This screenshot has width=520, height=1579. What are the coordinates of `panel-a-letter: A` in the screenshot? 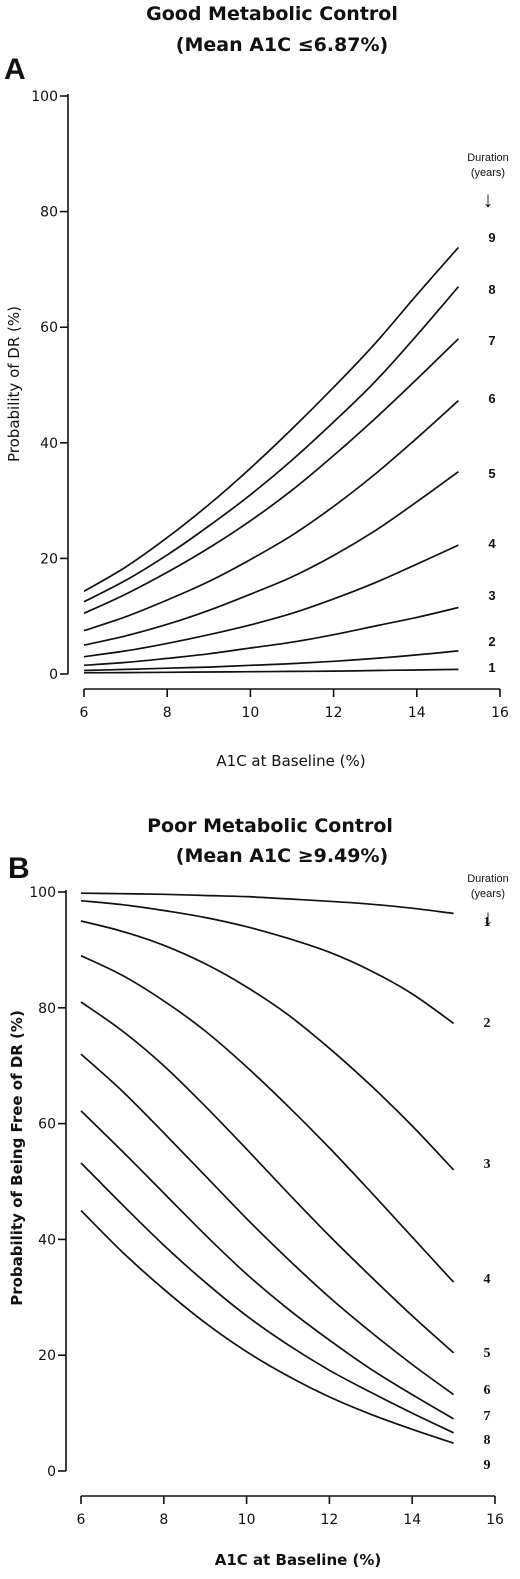 It's located at (15, 69).